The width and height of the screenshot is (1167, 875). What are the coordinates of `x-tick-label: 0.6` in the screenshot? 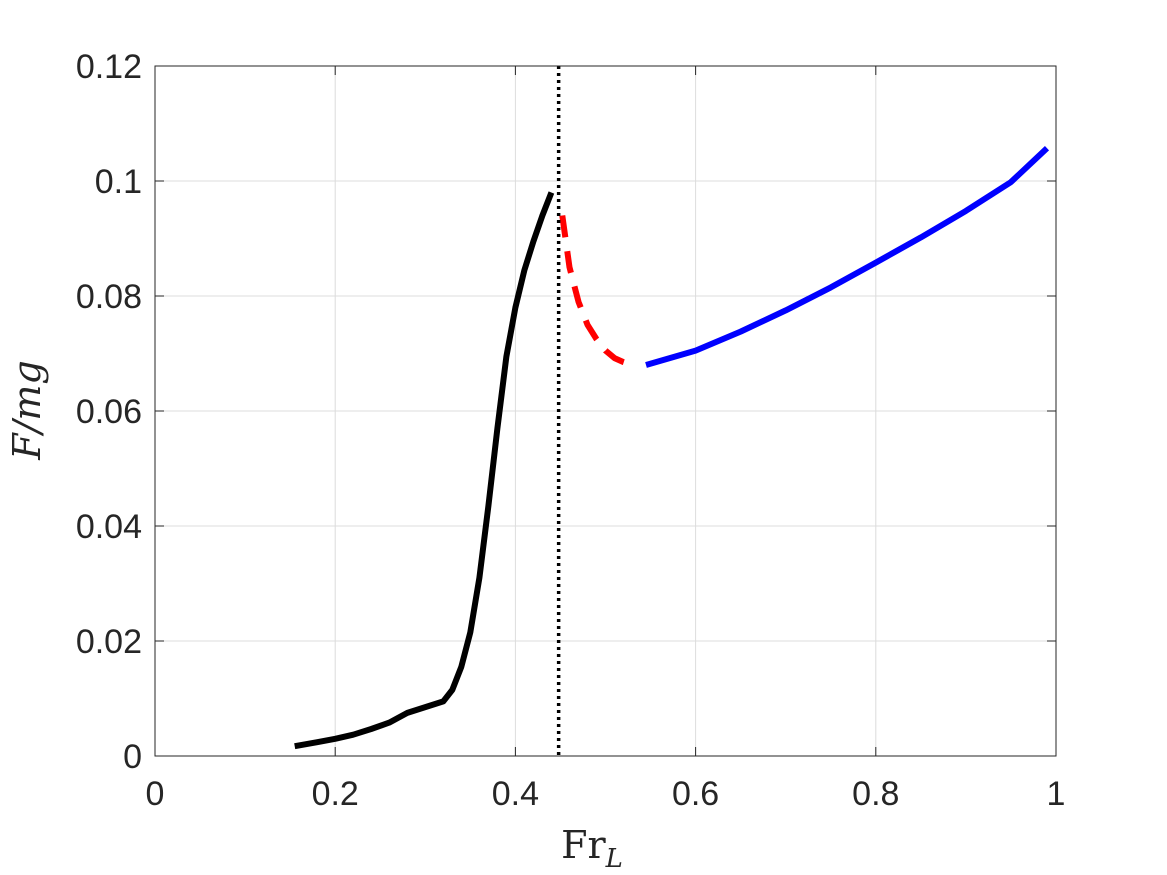 It's located at (695, 794).